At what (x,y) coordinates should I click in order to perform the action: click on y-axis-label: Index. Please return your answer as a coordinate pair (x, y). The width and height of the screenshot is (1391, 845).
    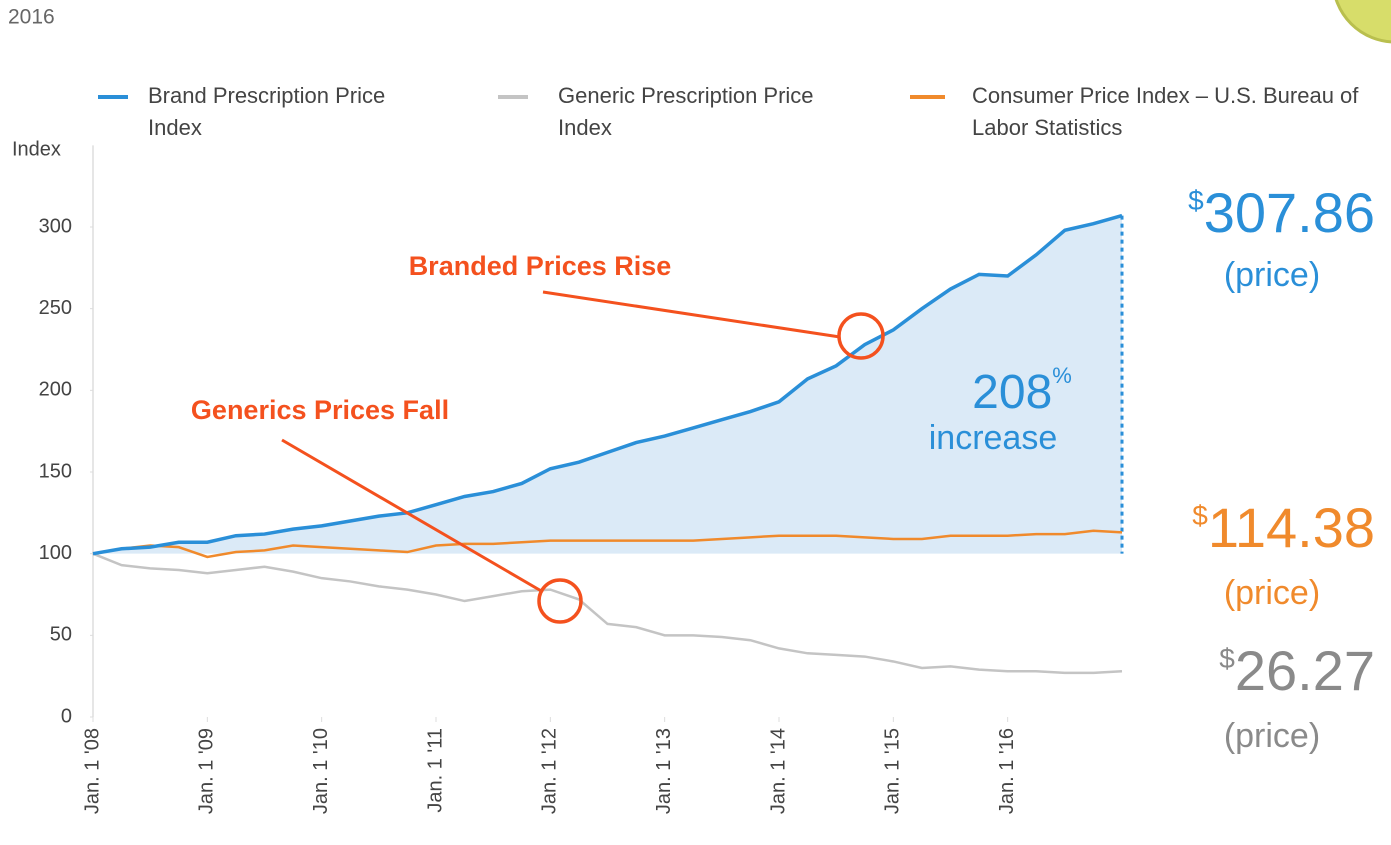
    Looking at the image, I should click on (36, 149).